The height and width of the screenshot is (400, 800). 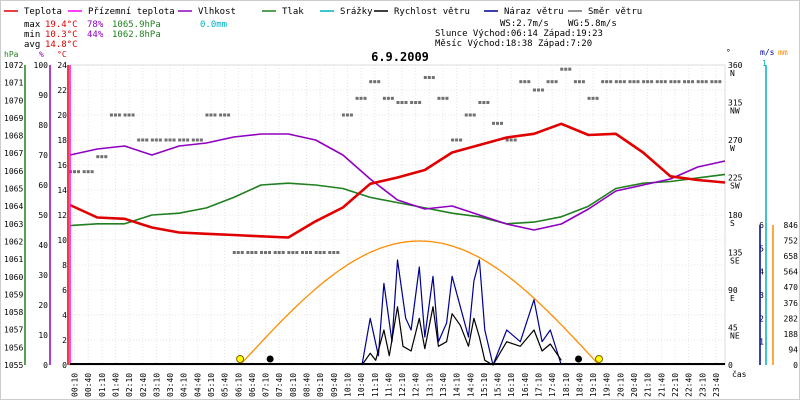 I want to click on axis-humidity-tick: 30, so click(x=43, y=275).